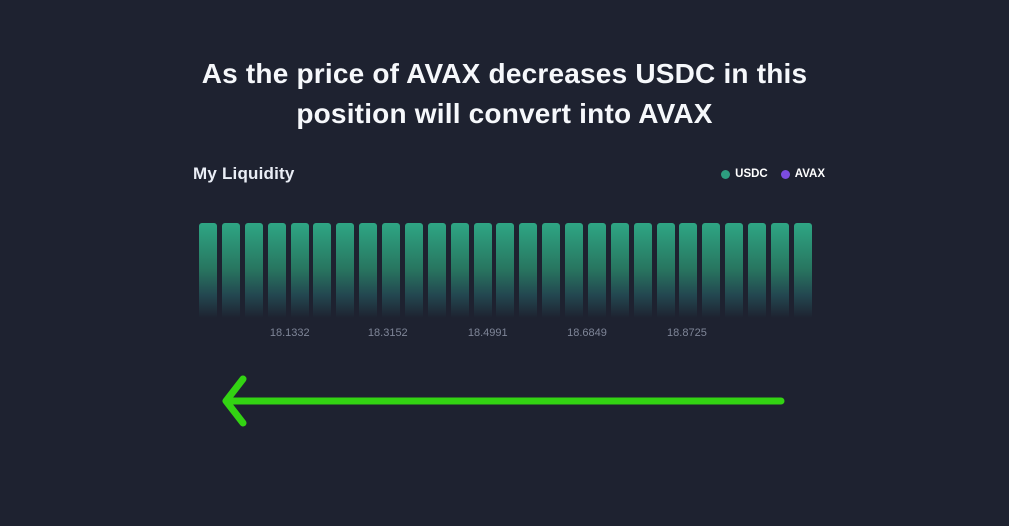 This screenshot has width=1009, height=526. I want to click on x-axis-labels: 18.1332 18.3152 18.4991 18.6849 18.8725, so click(505, 334).